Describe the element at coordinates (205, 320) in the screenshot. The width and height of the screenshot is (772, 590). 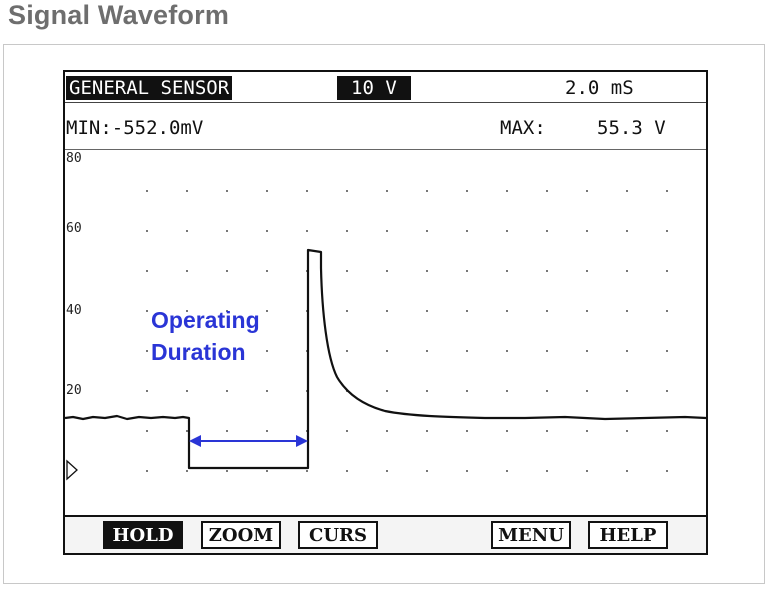
I see `annotation-operating: Operating` at that location.